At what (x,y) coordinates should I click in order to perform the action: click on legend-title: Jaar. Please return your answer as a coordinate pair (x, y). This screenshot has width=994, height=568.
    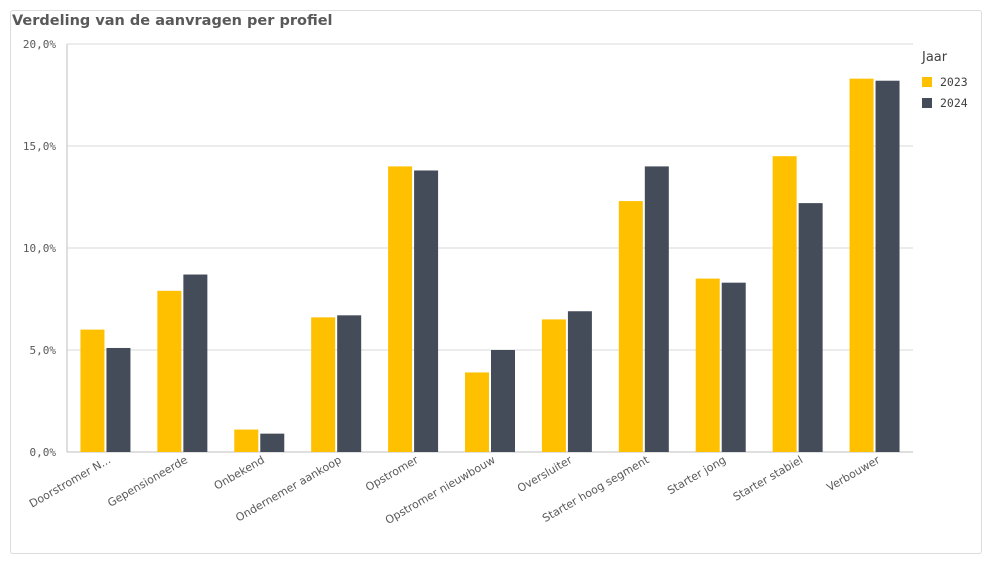
    Looking at the image, I should click on (935, 57).